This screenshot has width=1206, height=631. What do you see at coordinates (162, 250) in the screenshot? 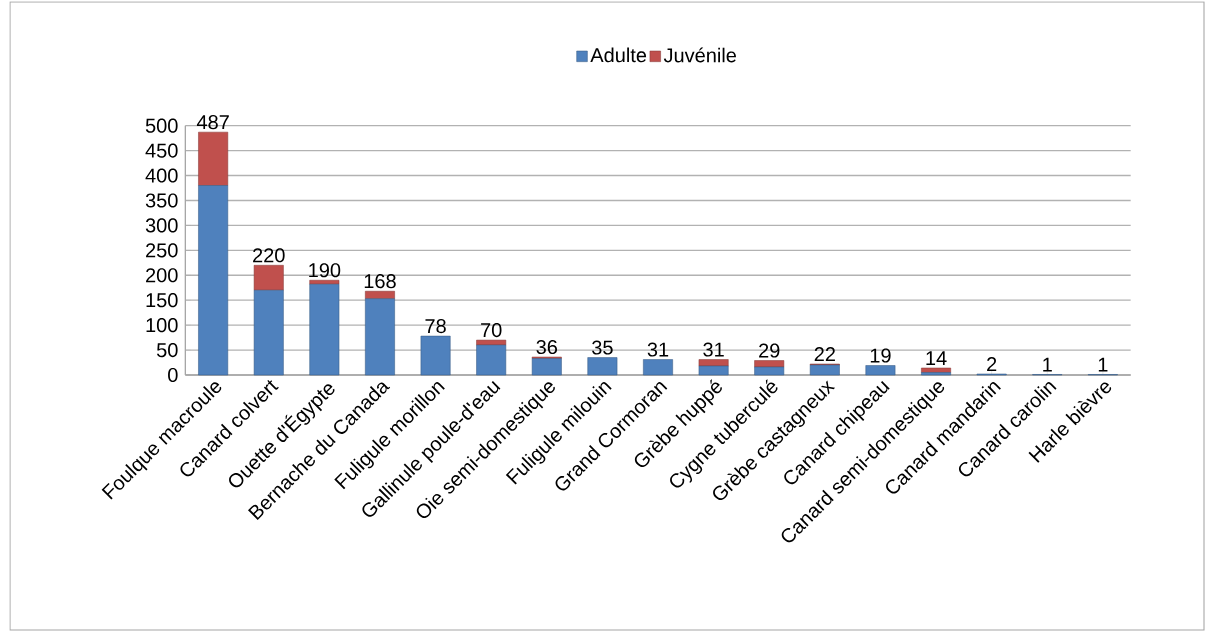
I see `y-tick-label: 250` at bounding box center [162, 250].